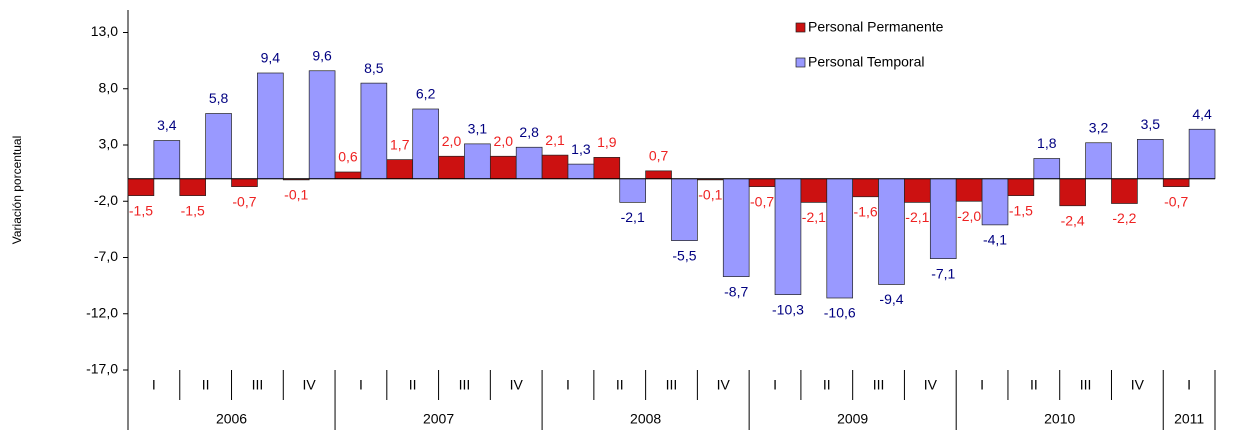  What do you see at coordinates (529, 132) in the screenshot?
I see `data-label: 2,8` at bounding box center [529, 132].